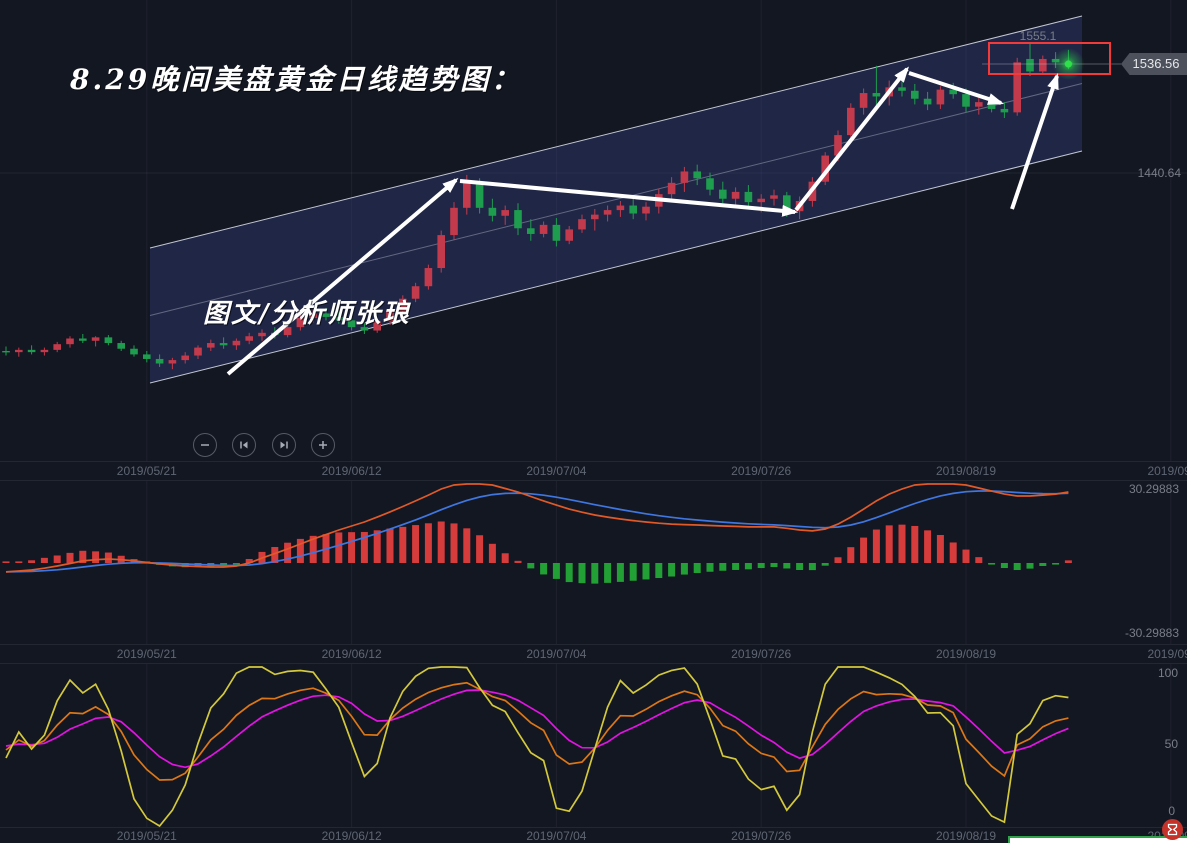 The image size is (1187, 843). Describe the element at coordinates (307, 314) in the screenshot. I see `watermark-credit: 图文/分析师张琅` at that location.